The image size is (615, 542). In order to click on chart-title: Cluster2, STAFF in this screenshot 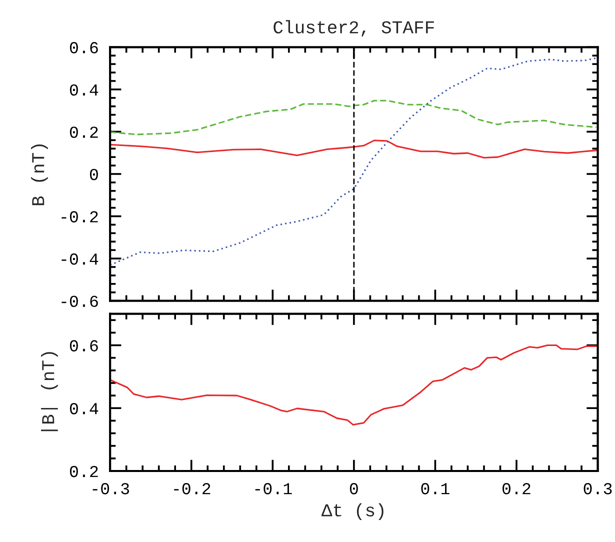, I will do `click(354, 28)`.